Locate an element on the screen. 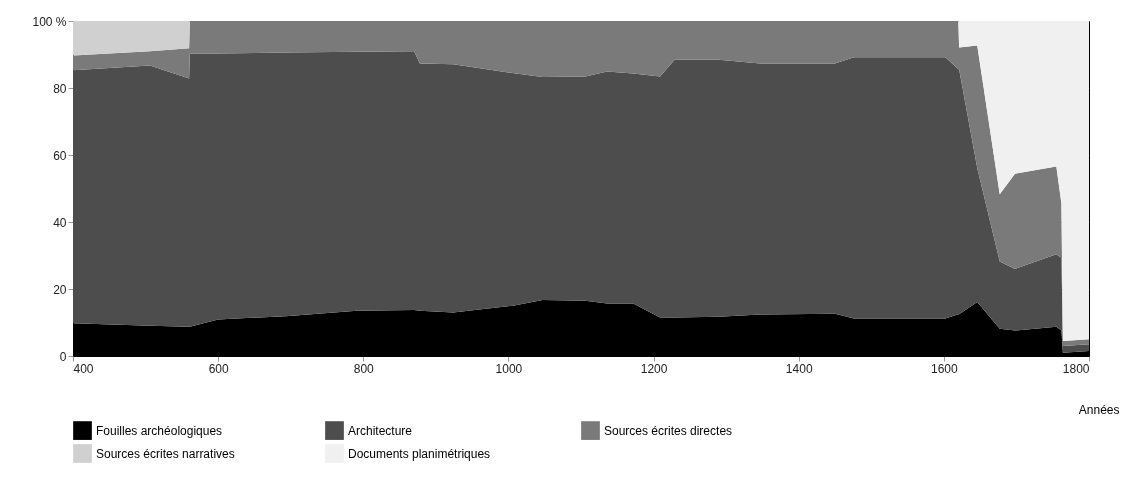 The image size is (1126, 477). y-tick-label: 40 is located at coordinates (60, 222).